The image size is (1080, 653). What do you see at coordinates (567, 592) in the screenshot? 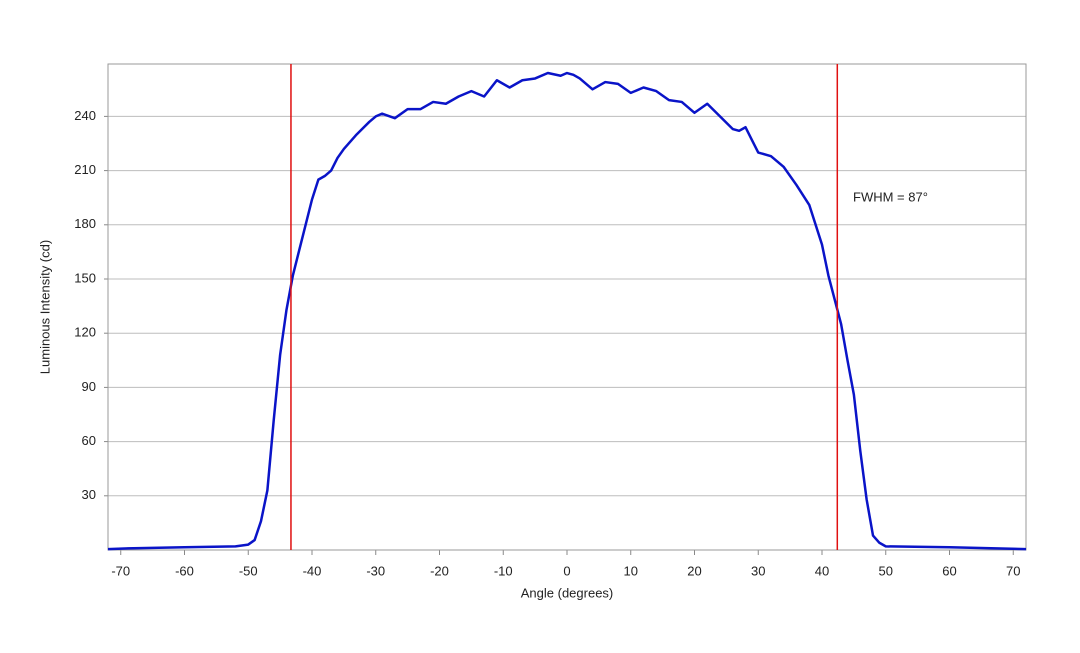
I see `x-axis-label: Angle (degrees)` at bounding box center [567, 592].